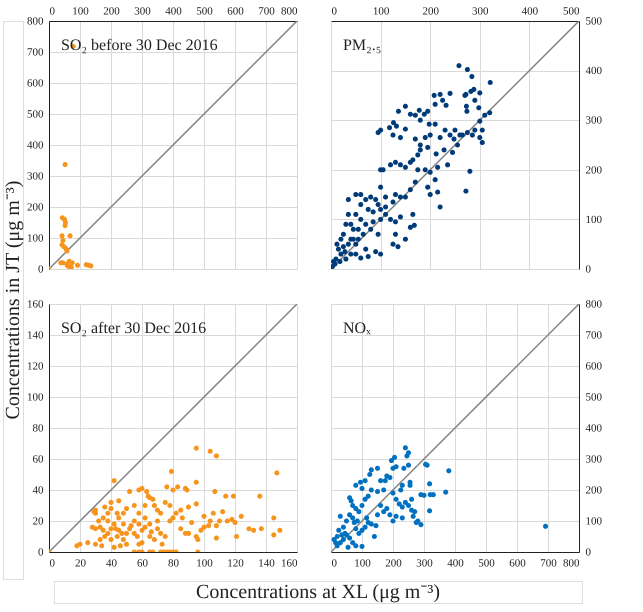 The width and height of the screenshot is (643, 612). What do you see at coordinates (362, 45) in the screenshot?
I see `text: PM₂.₅` at bounding box center [362, 45].